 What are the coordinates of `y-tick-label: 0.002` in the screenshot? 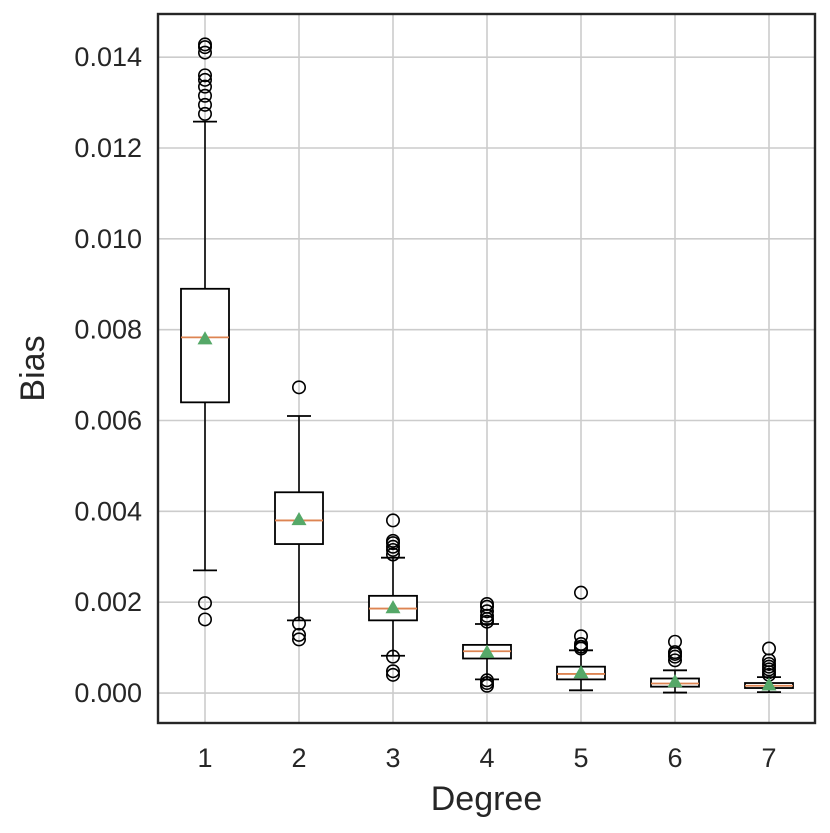 It's located at (108, 602).